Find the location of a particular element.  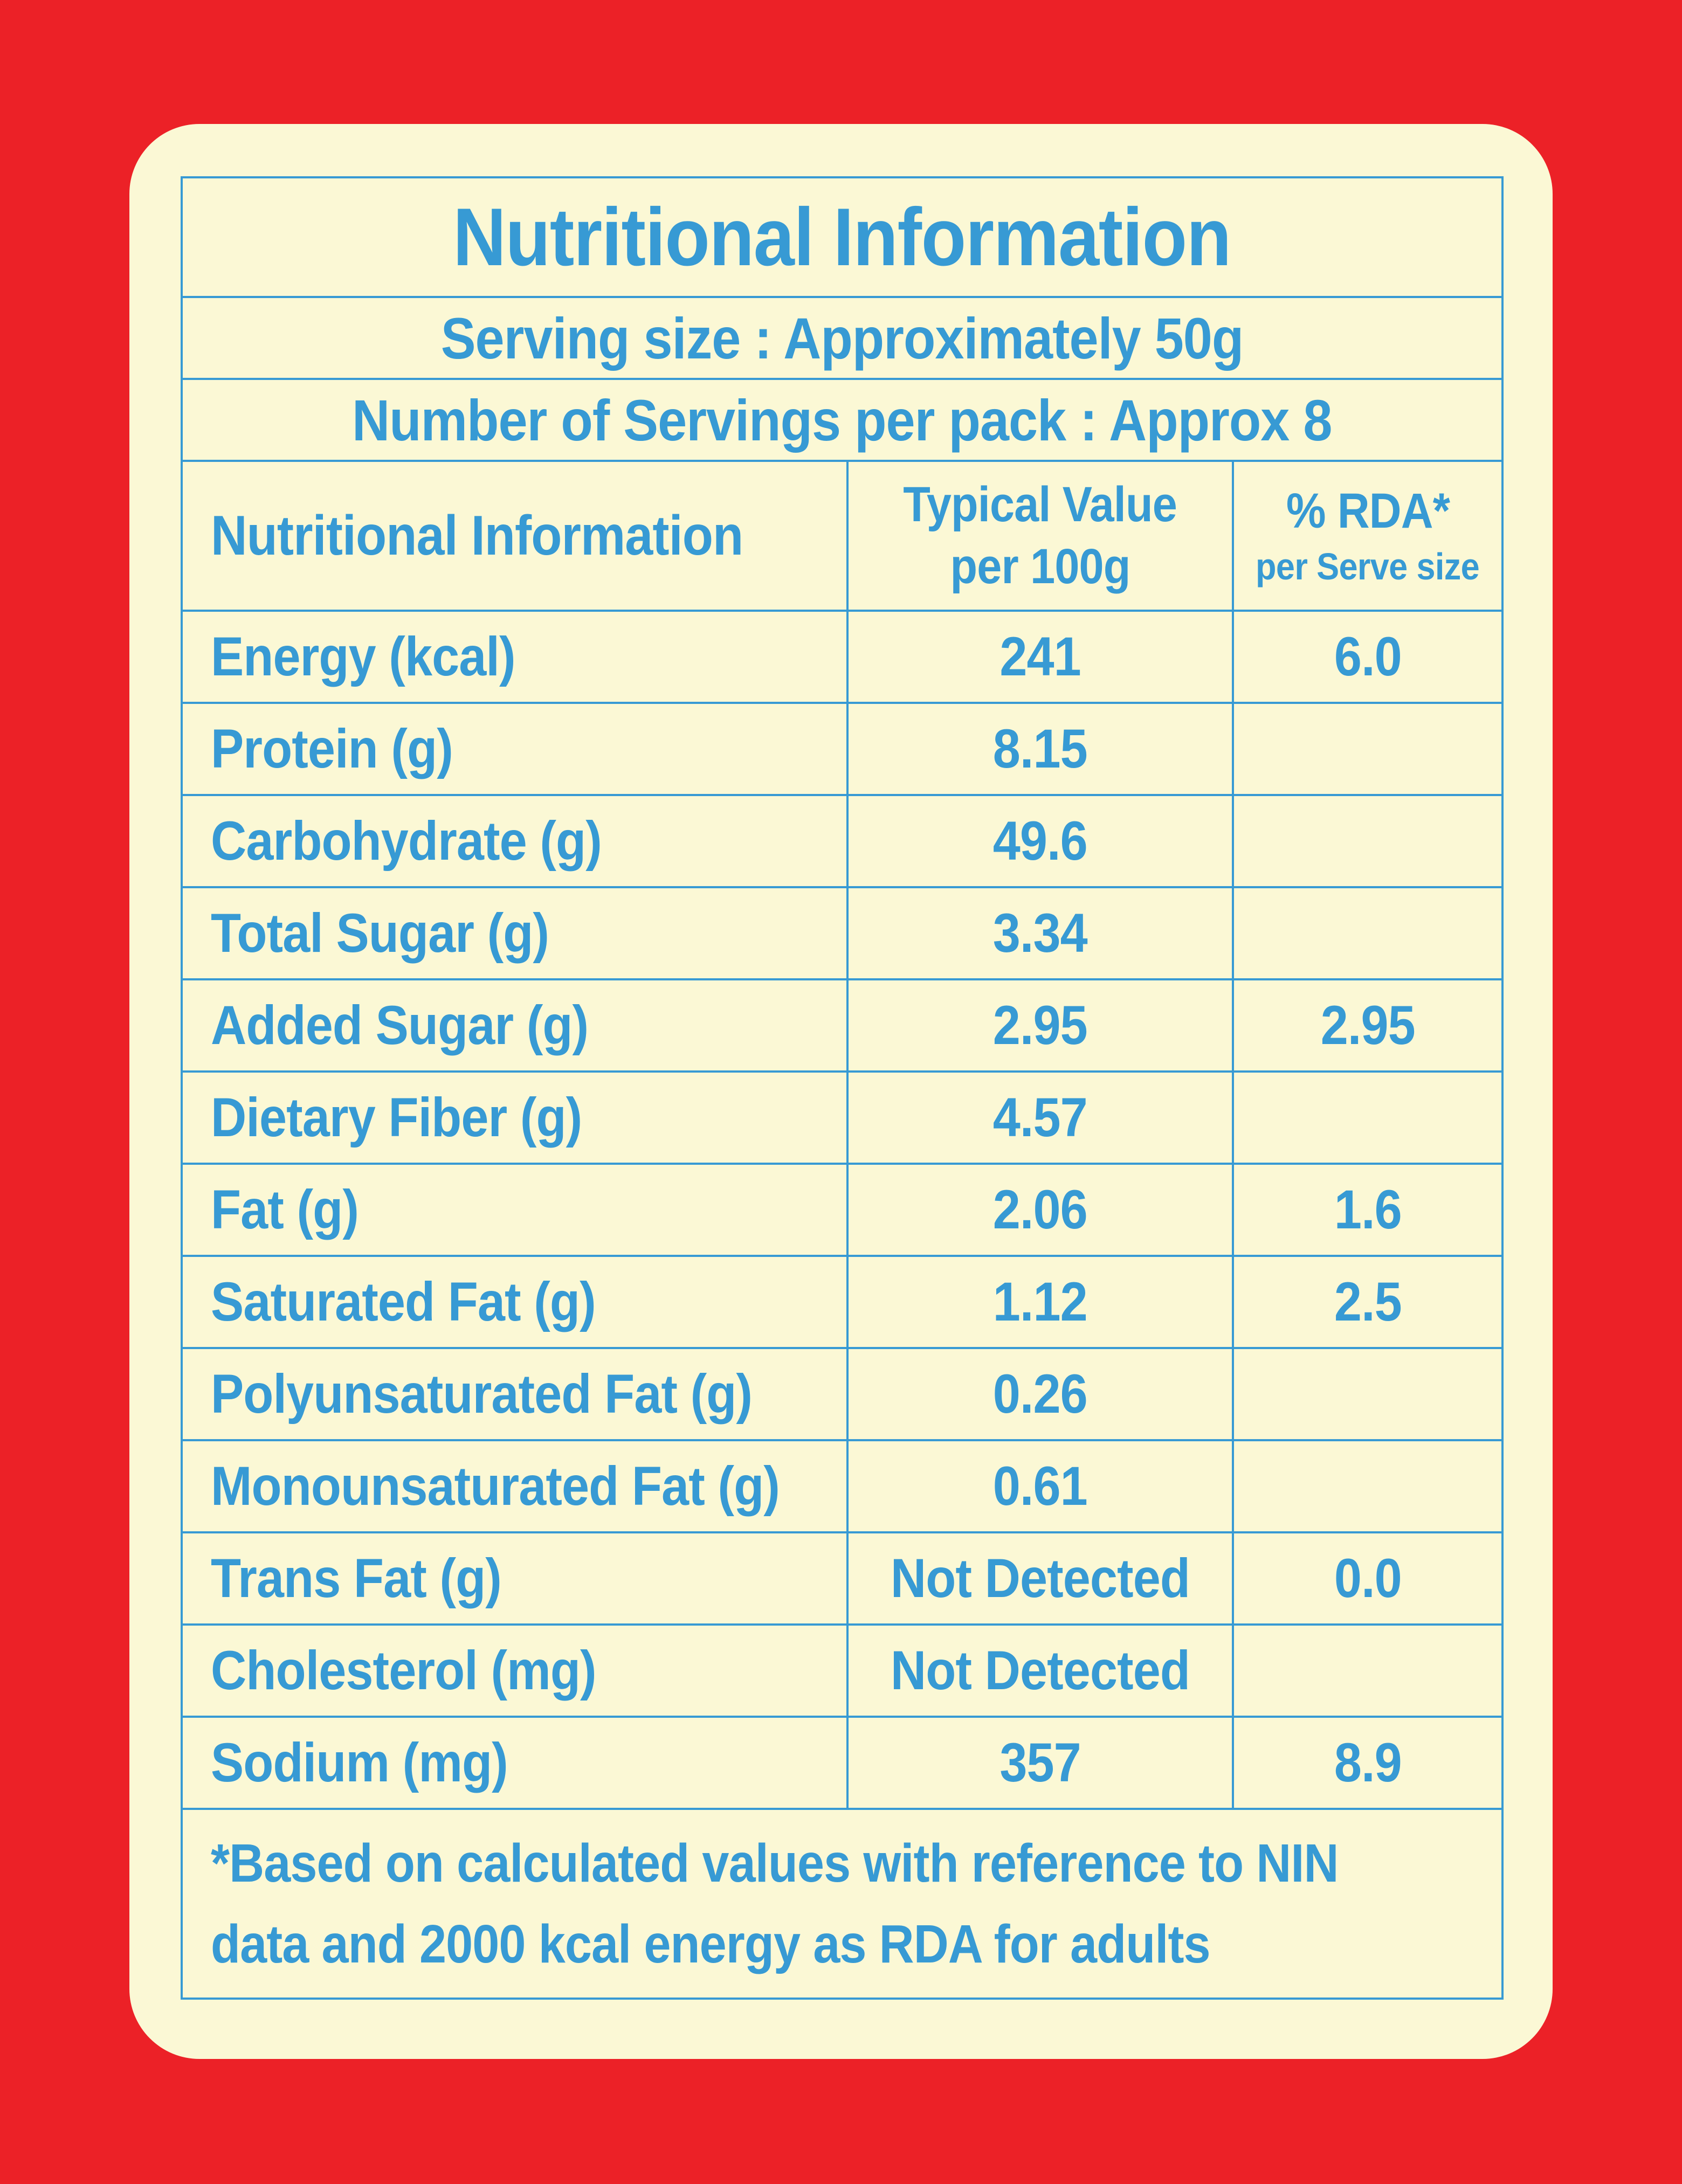

row-rda: 8.9 is located at coordinates (1368, 1762).